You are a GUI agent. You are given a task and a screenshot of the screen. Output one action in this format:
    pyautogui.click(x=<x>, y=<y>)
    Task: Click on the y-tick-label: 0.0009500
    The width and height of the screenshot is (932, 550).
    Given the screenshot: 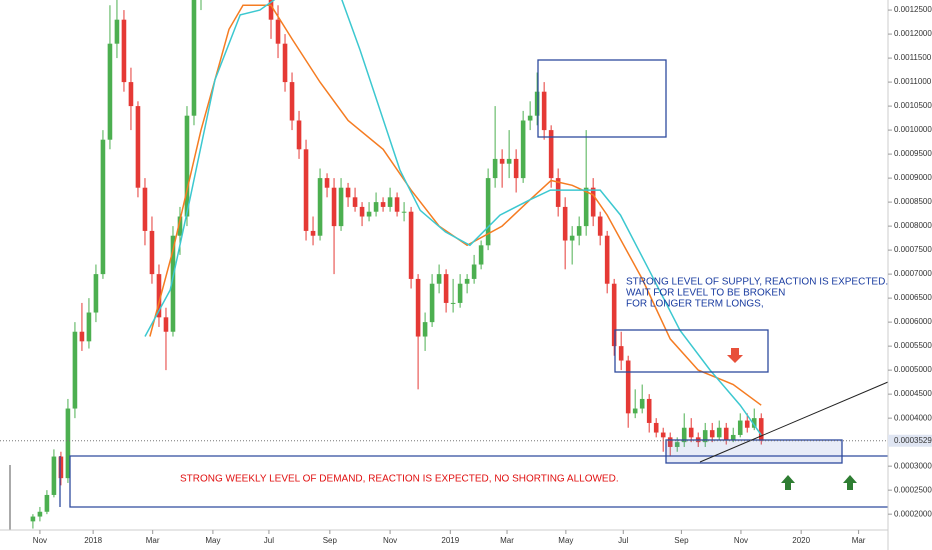 What is the action you would take?
    pyautogui.click(x=913, y=153)
    